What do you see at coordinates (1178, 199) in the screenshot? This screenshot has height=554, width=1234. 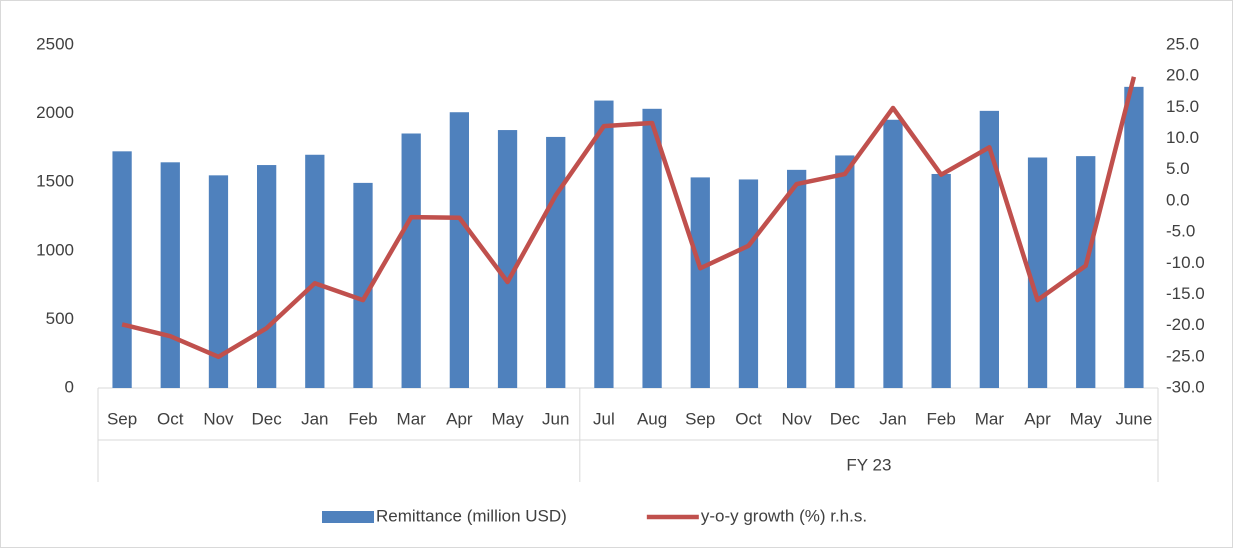 I see `y2-tick-label: 0.0` at bounding box center [1178, 199].